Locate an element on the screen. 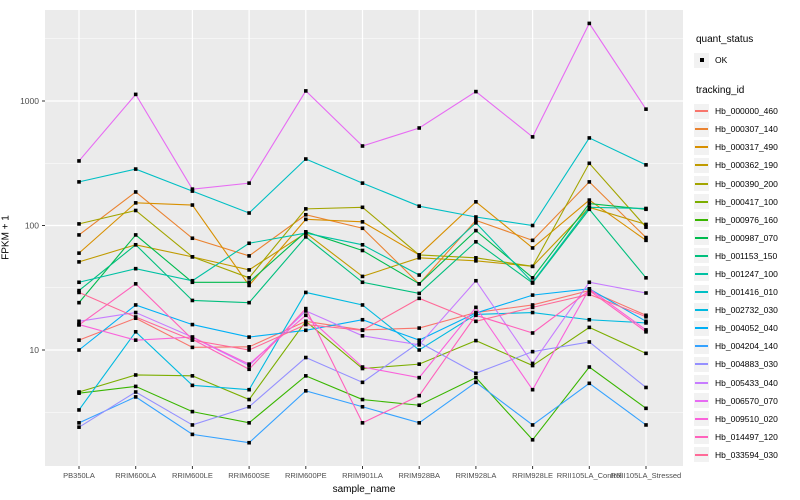  legend-entry: Hb_005433_040 is located at coordinates (746, 383).